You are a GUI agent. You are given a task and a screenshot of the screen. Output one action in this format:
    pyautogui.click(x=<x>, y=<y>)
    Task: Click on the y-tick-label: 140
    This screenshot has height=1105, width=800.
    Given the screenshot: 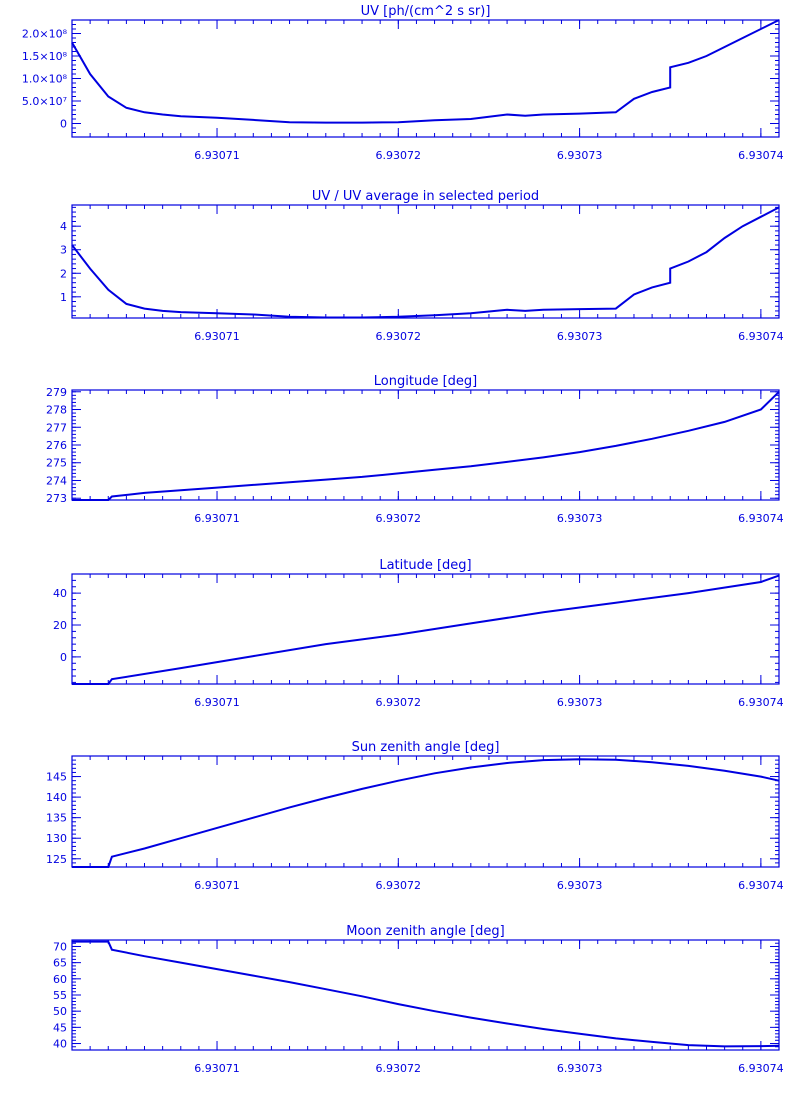 What is the action you would take?
    pyautogui.click(x=56, y=797)
    